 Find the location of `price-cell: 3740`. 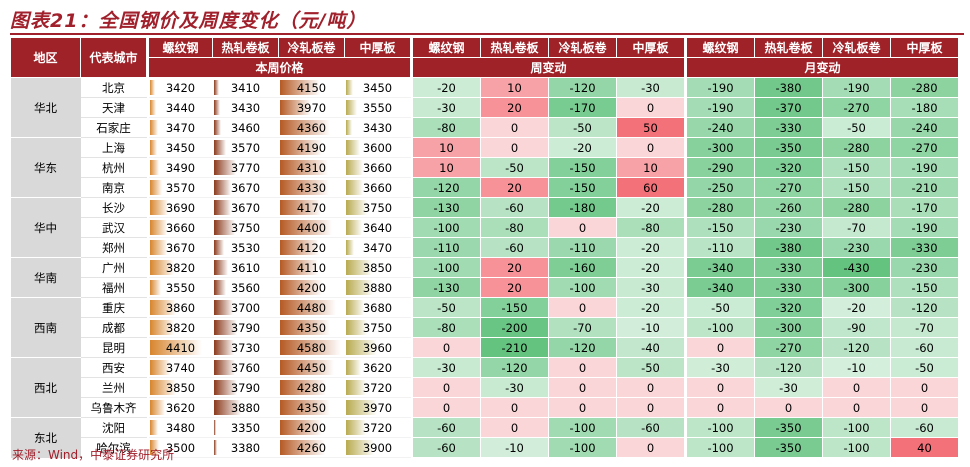

price-cell: 3740 is located at coordinates (180, 367).